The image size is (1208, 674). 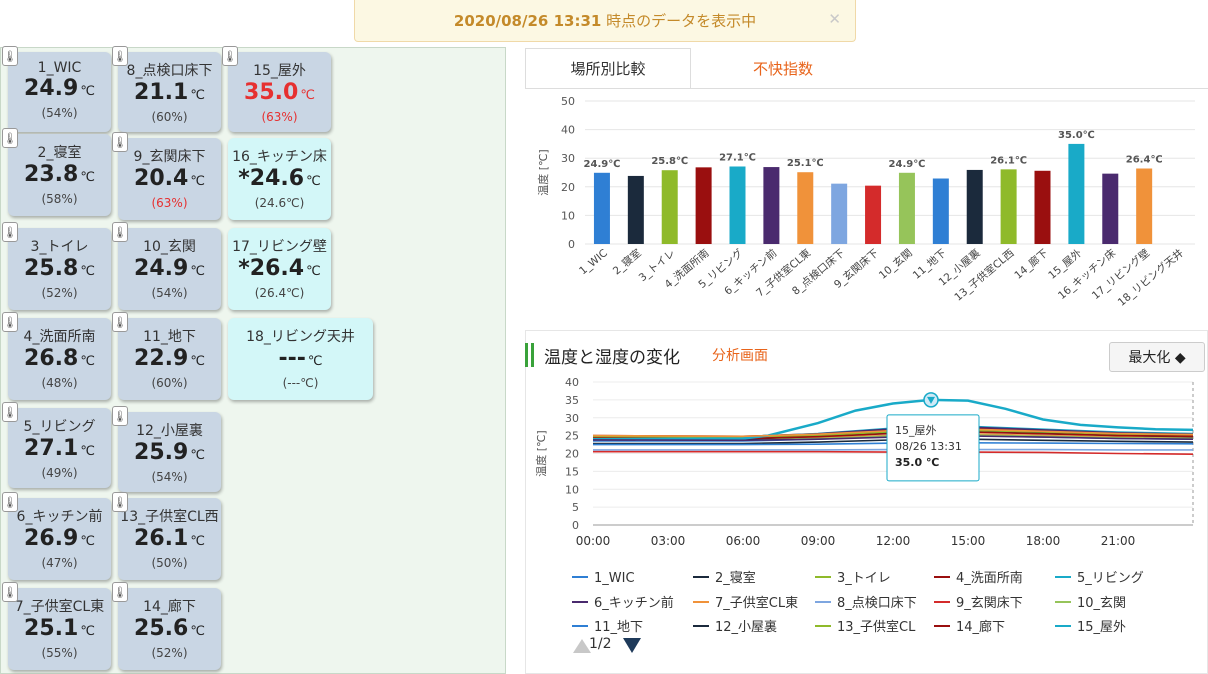 I want to click on legend-item: 10_玄関, so click(x=1090, y=603).